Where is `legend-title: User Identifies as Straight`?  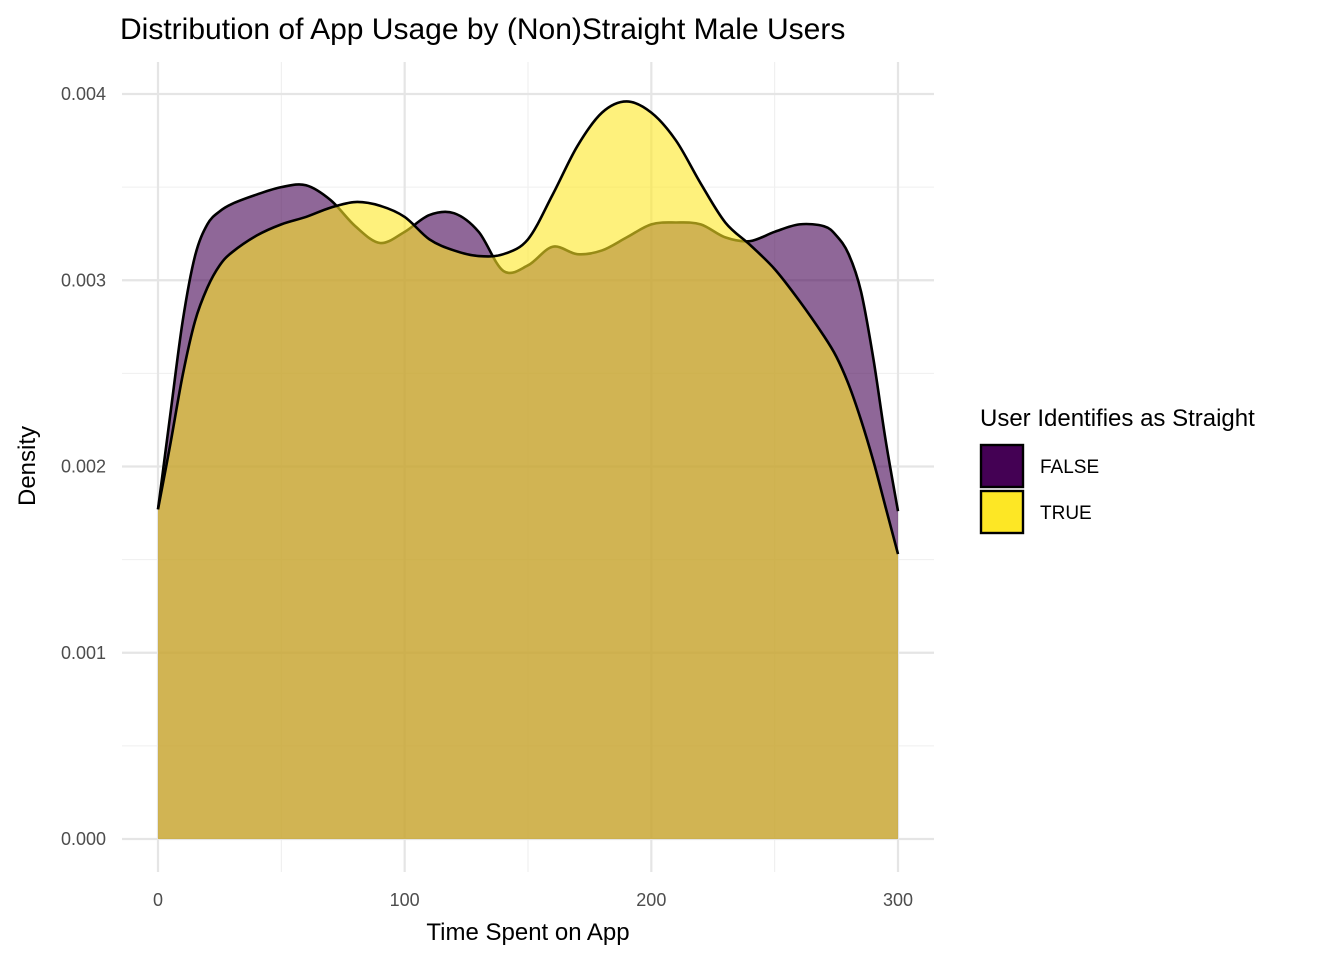
legend-title: User Identifies as Straight is located at coordinates (1117, 418).